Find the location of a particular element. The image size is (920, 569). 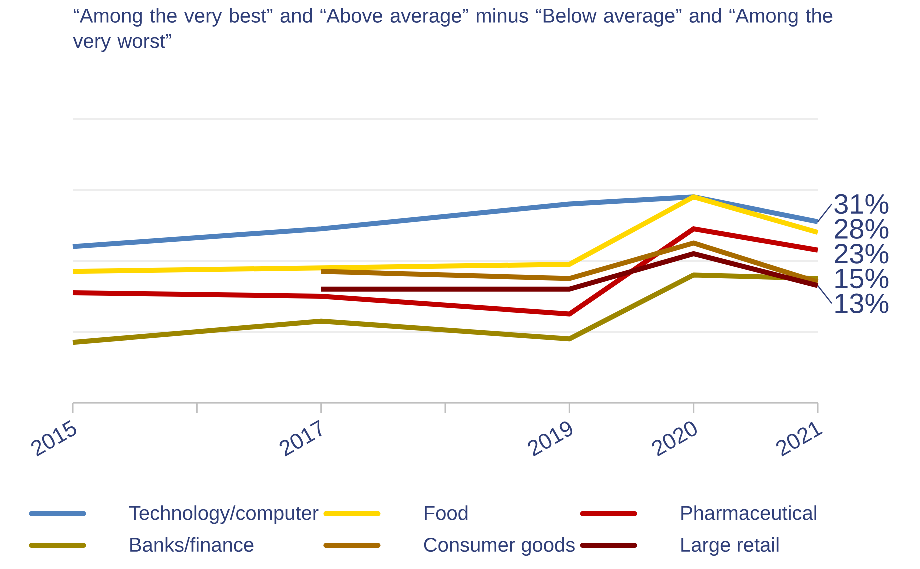

legend-label: Large retail is located at coordinates (730, 546).